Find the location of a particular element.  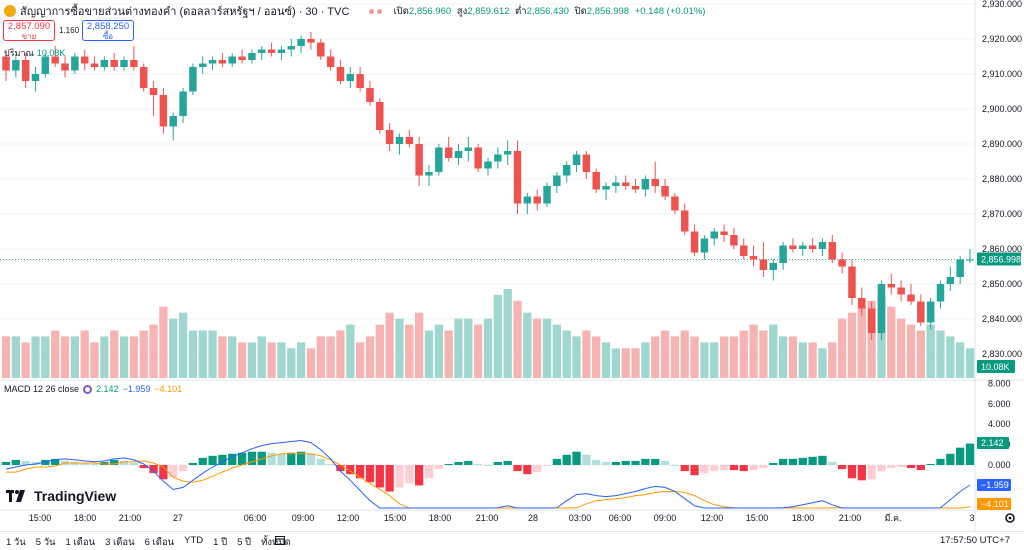

signal-badge-label: −4.101 is located at coordinates (995, 504).